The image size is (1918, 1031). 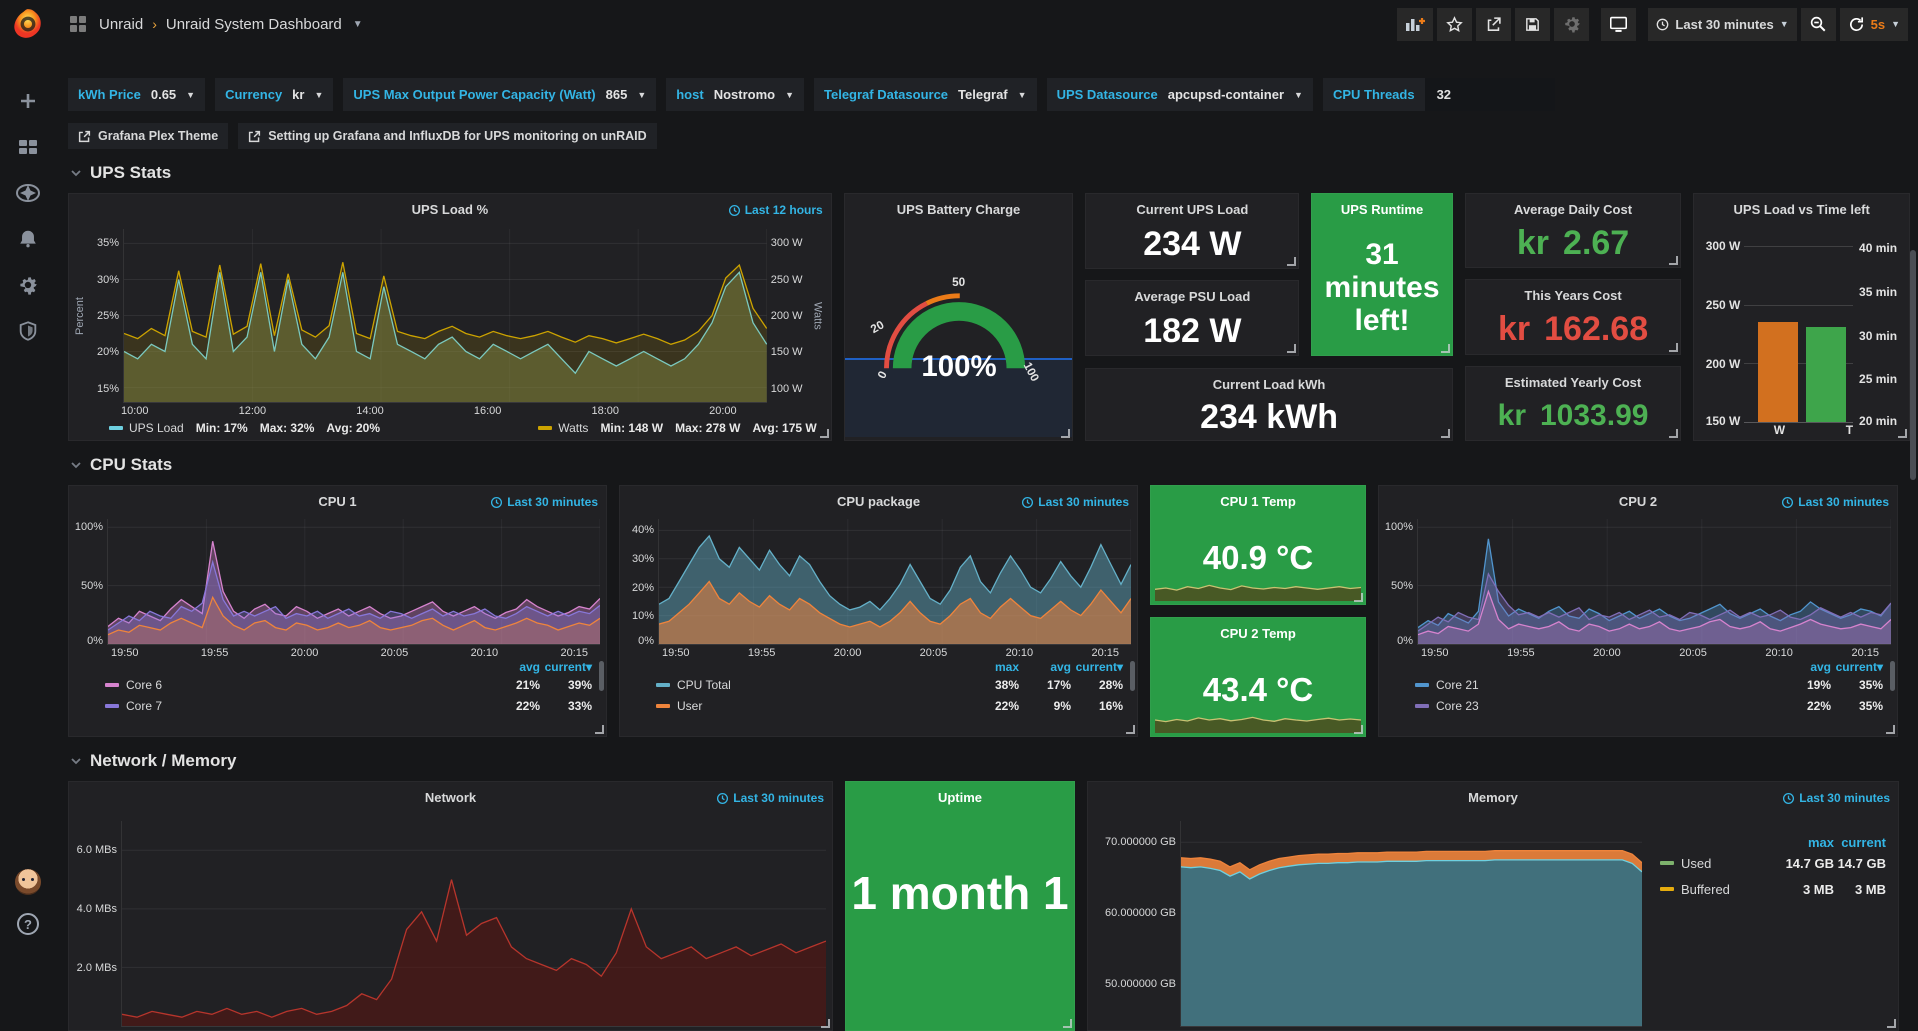 I want to click on save-button, so click(x=1532, y=24).